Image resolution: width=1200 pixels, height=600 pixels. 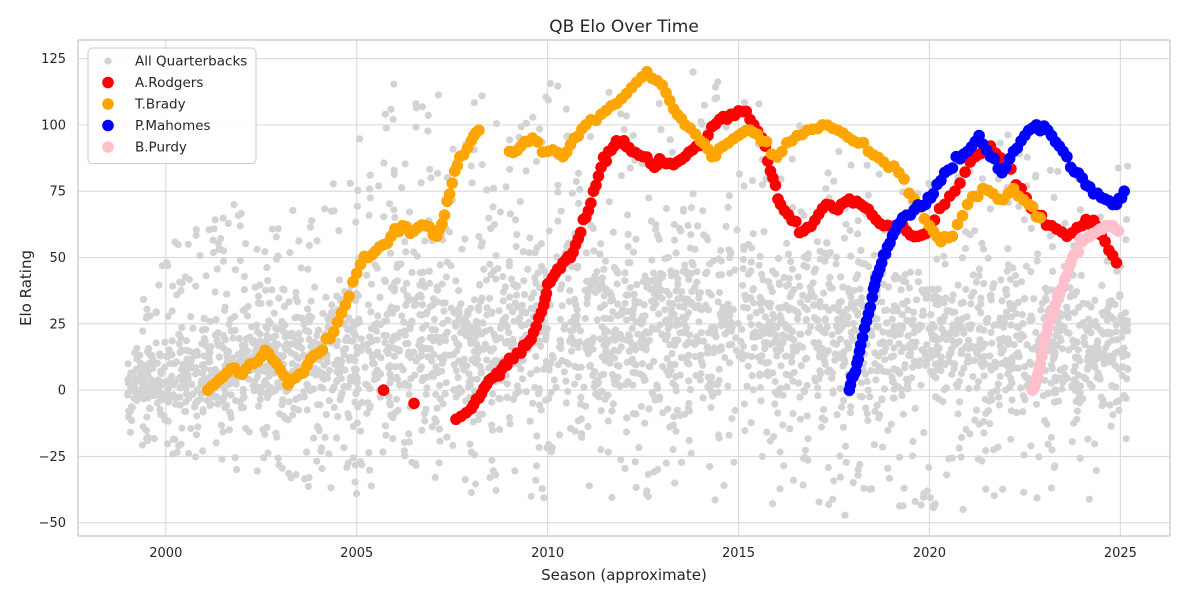 I want to click on point-t-brady, so click(x=962, y=215).